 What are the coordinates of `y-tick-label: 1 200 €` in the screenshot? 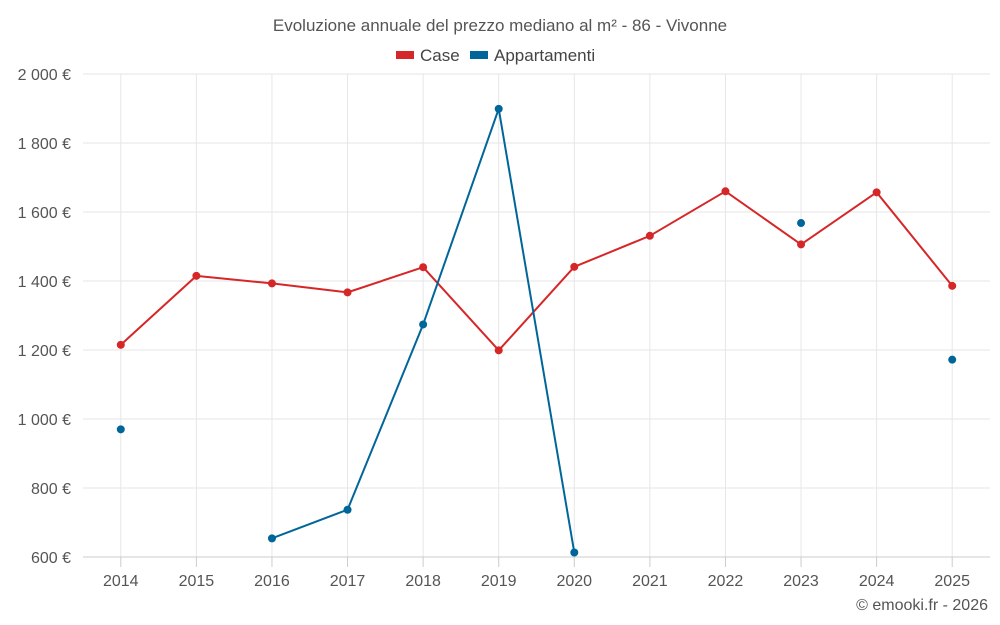 It's located at (44, 351).